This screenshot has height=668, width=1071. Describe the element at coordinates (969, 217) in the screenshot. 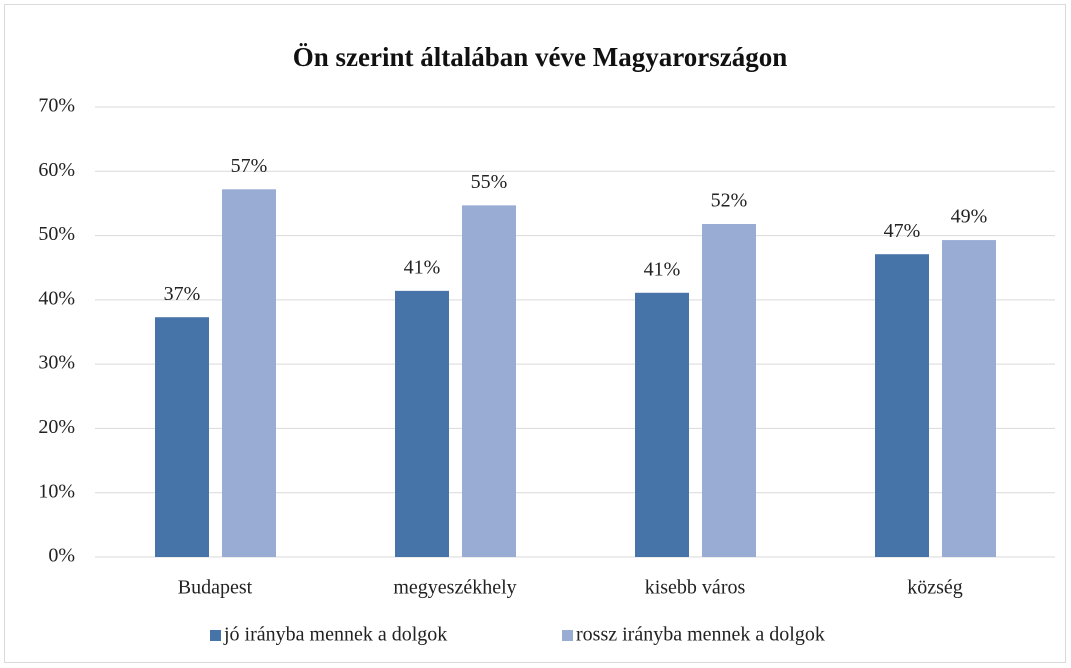

I see `value-label: 49%` at that location.